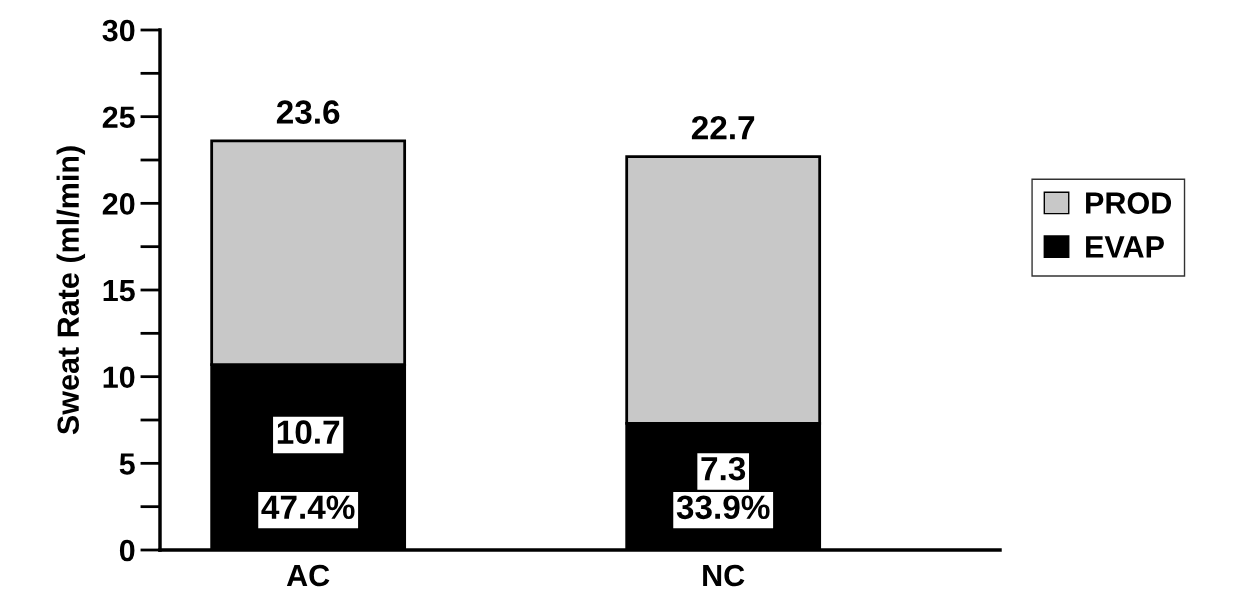 This screenshot has height=608, width=1240. Describe the element at coordinates (308, 432) in the screenshot. I see `data-label: 10.7` at that location.